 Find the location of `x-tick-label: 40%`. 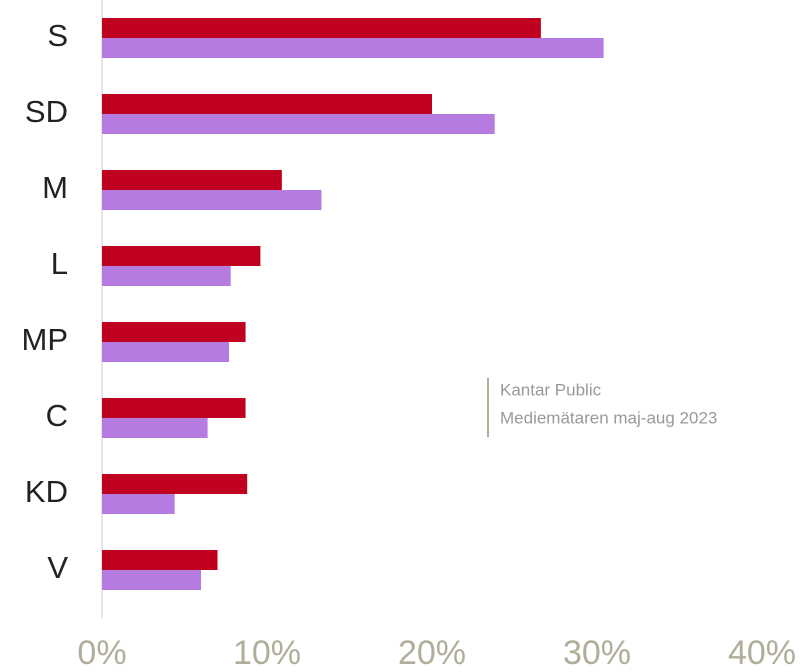

x-tick-label: 40% is located at coordinates (762, 653).